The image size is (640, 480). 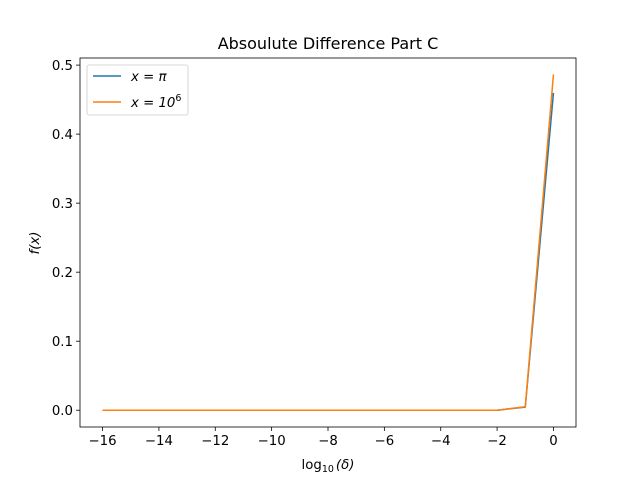 I want to click on y-tick-label: 0.5, so click(x=62, y=66).